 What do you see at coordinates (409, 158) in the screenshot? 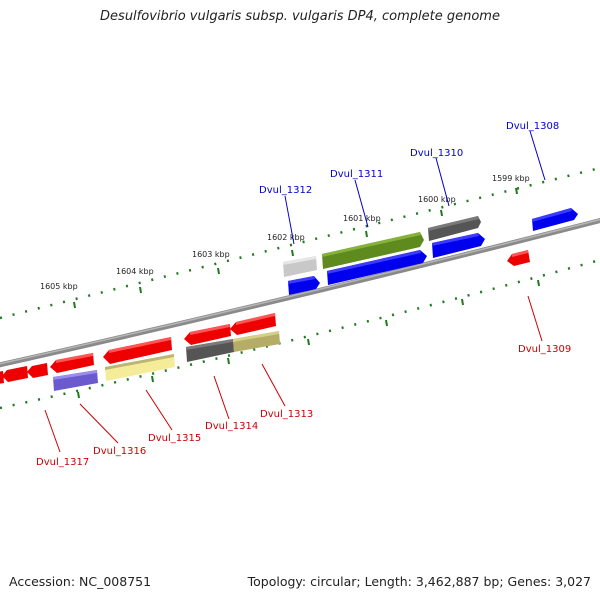
I see `forward-gene-labels: Dvul_1312 Dvul_1311 Dvul_1310 Dvul_1308` at bounding box center [409, 158].